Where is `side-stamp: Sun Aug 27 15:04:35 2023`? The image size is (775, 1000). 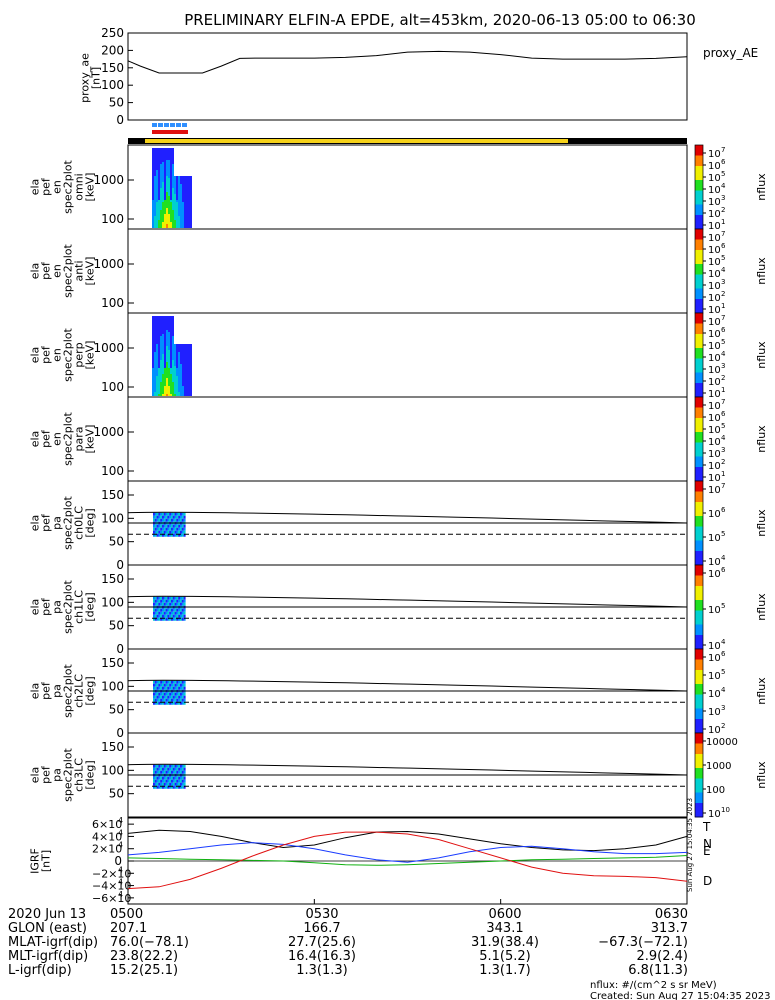
side-stamp: Sun Aug 27 15:04:35 2023 is located at coordinates (690, 845).